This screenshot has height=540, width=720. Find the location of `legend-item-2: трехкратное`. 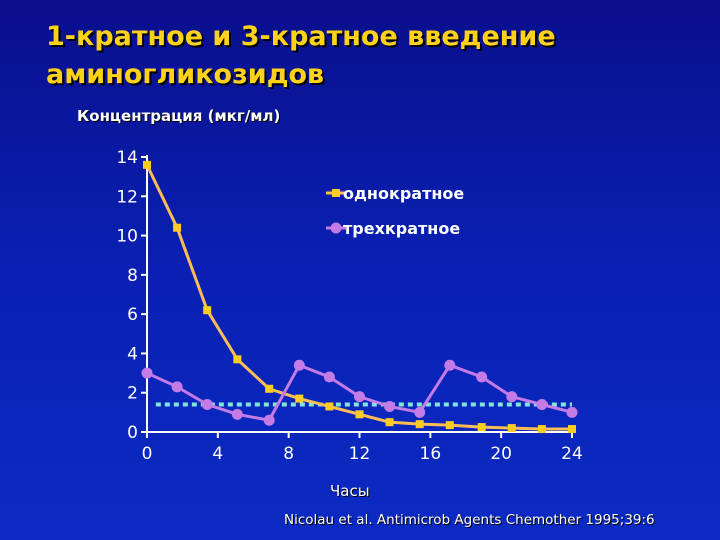

legend-item-2: трехкратное is located at coordinates (393, 228).